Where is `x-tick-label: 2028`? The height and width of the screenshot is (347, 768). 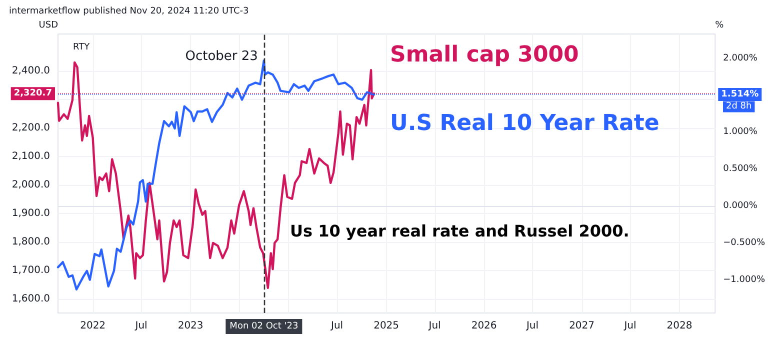
x-tick-label: 2028 is located at coordinates (679, 326).